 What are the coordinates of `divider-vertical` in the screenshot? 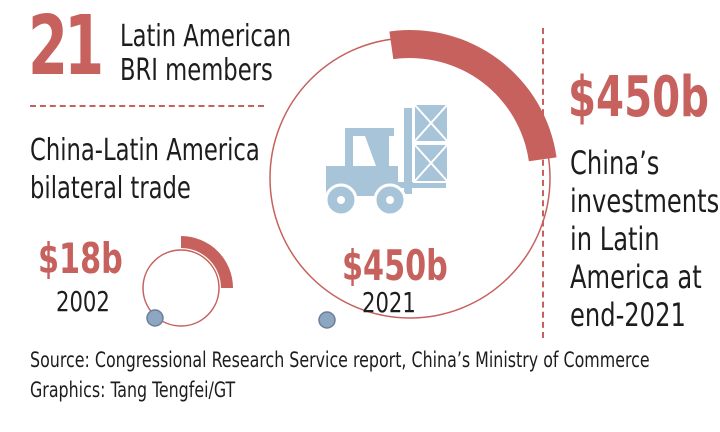 It's located at (543, 183).